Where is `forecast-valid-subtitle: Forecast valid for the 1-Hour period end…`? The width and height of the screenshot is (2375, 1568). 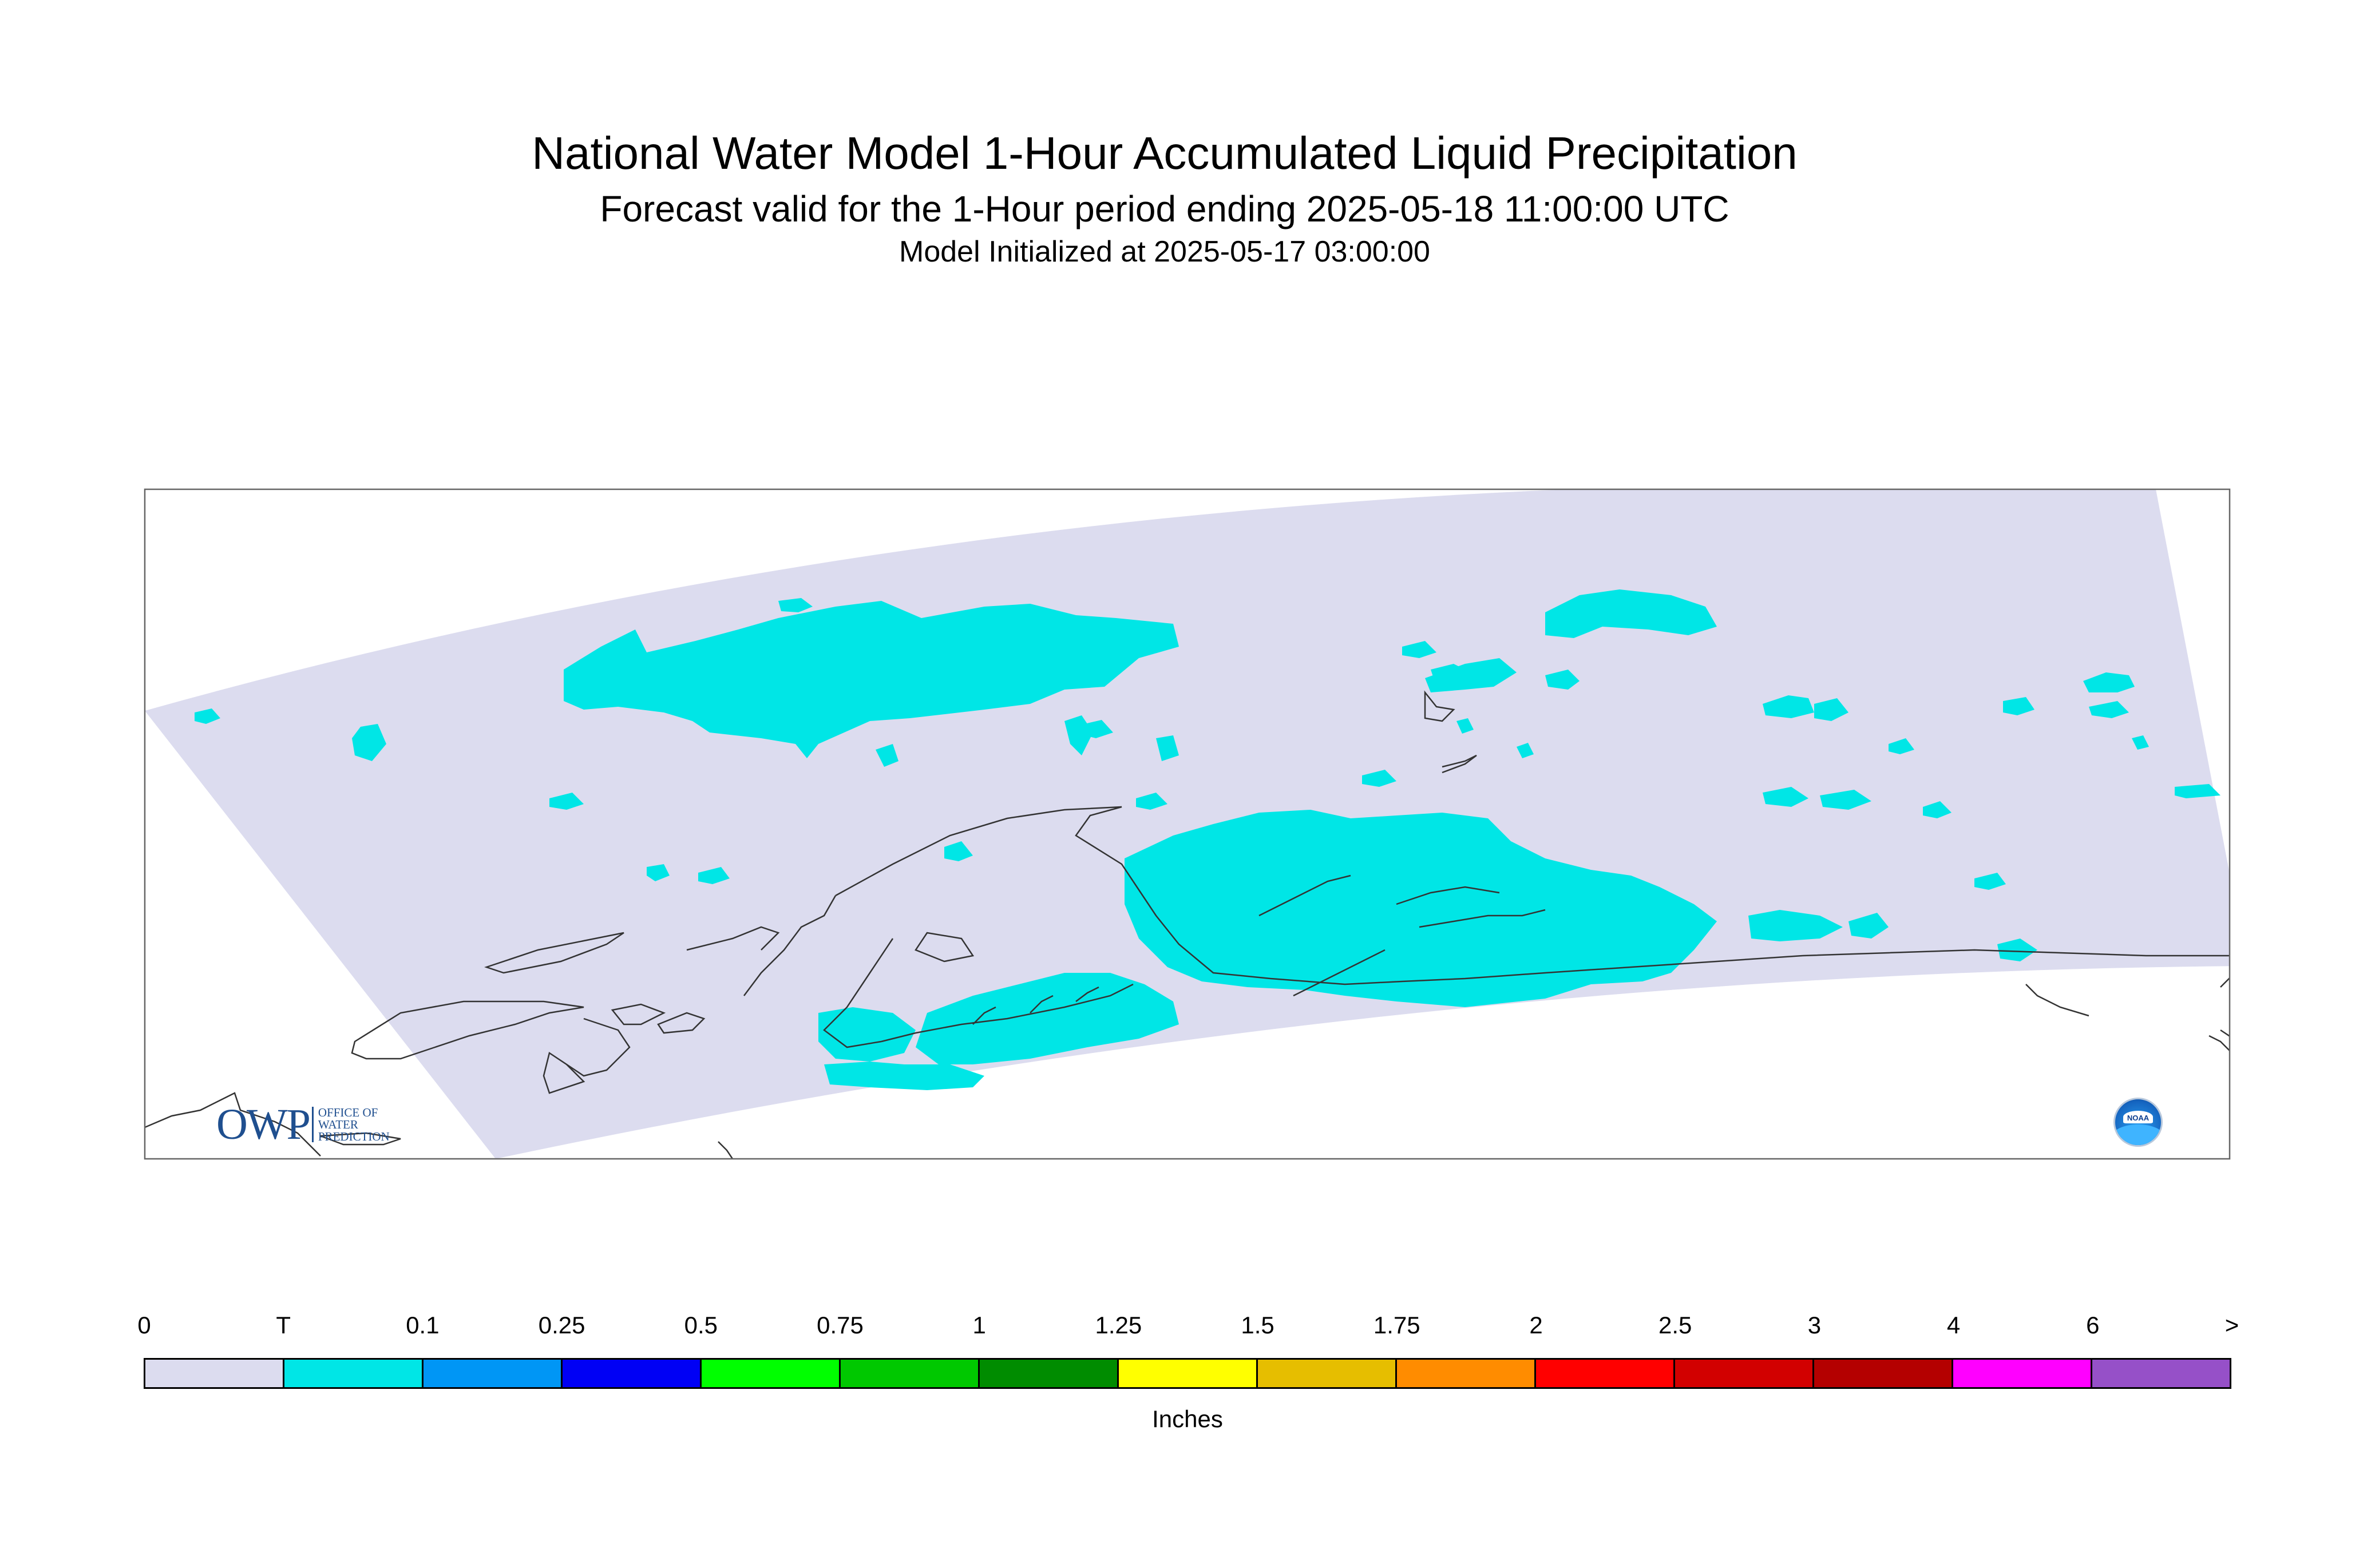
forecast-valid-subtitle: Forecast valid for the 1-Hour period end… is located at coordinates (1164, 208).